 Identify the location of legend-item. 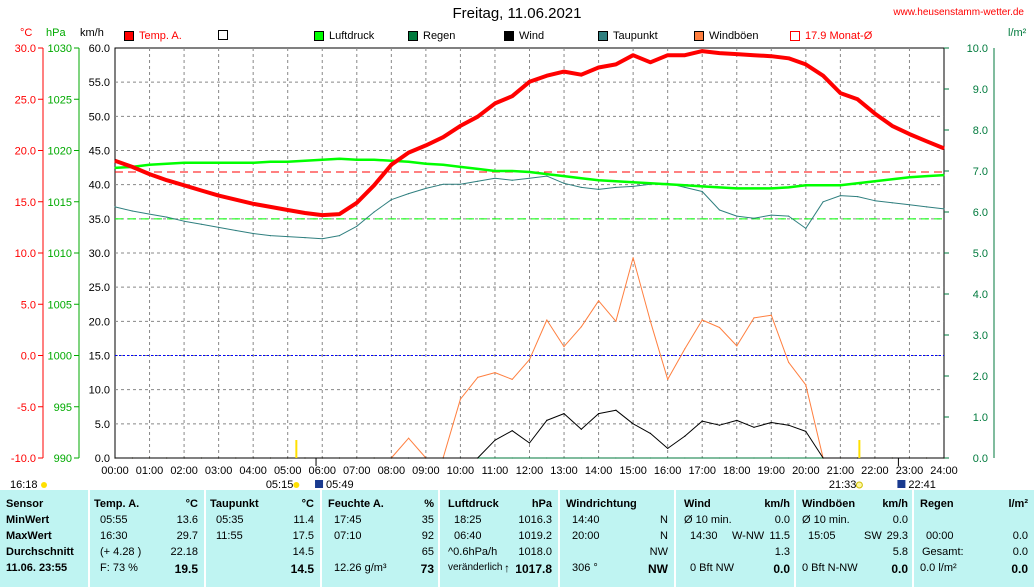
(225, 35).